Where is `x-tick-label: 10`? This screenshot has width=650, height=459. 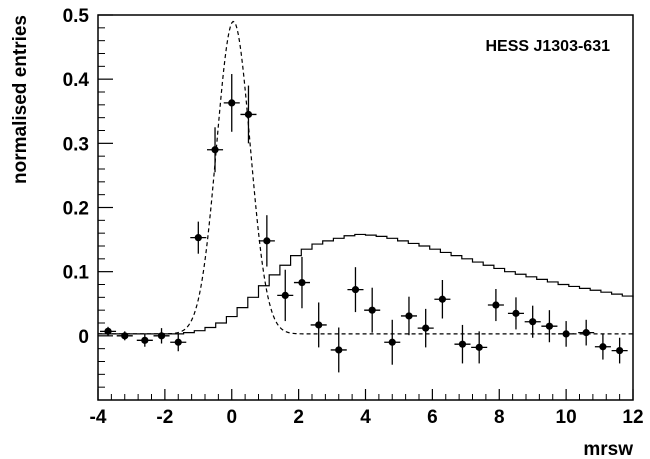 x-tick-label: 10 is located at coordinates (566, 417).